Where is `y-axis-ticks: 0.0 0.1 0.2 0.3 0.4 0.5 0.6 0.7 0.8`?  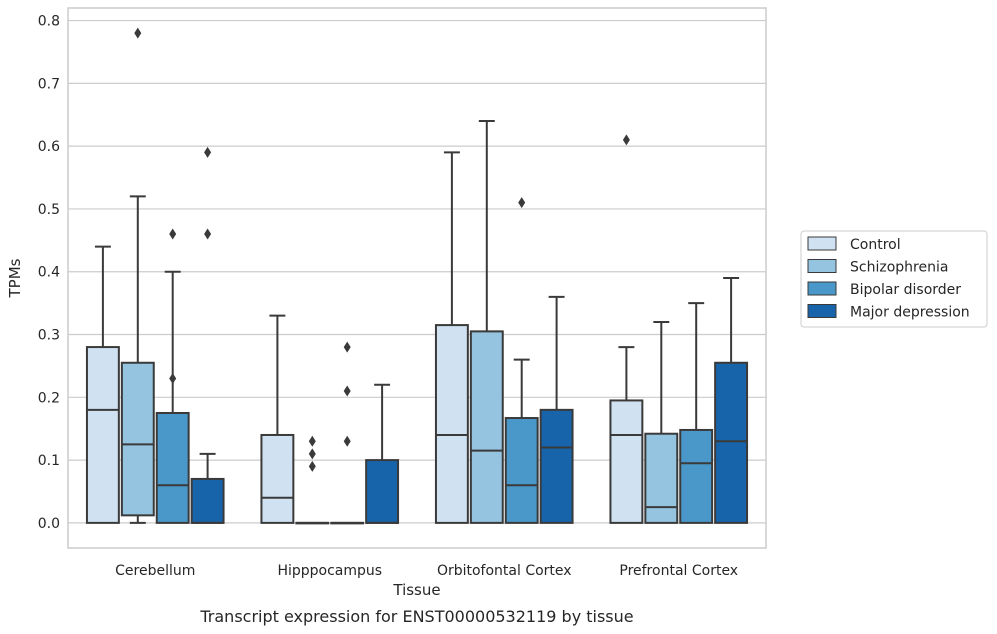 y-axis-ticks: 0.0 0.1 0.2 0.3 0.4 0.5 0.6 0.7 0.8 is located at coordinates (49, 273).